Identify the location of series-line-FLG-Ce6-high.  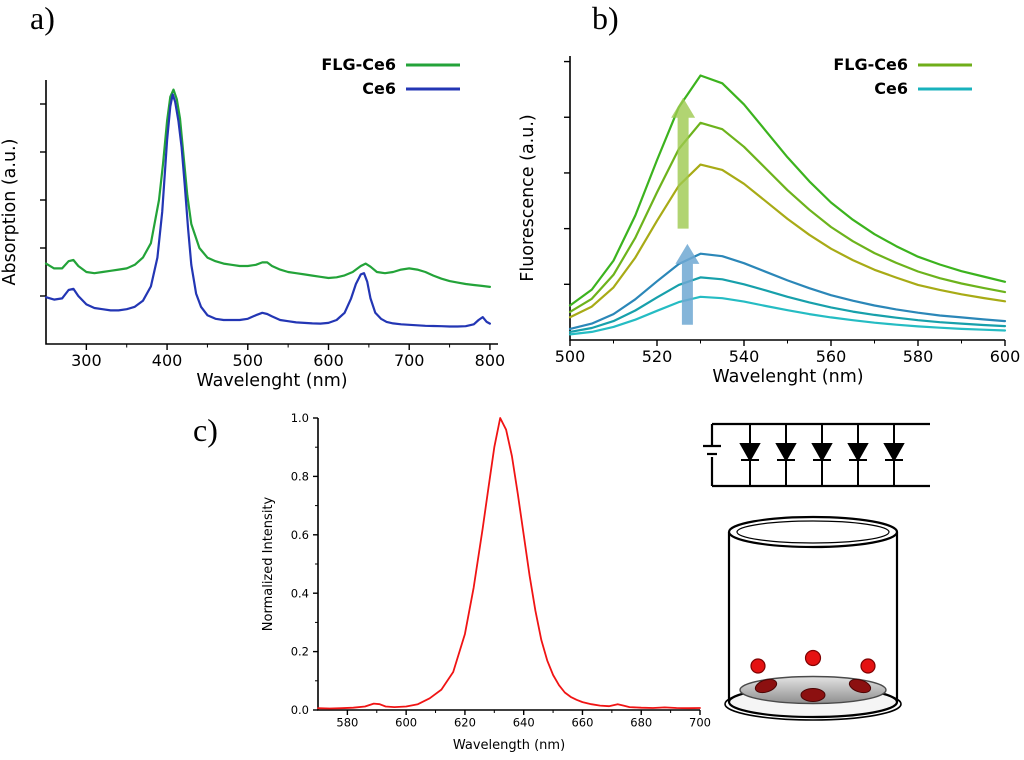
(787, 190).